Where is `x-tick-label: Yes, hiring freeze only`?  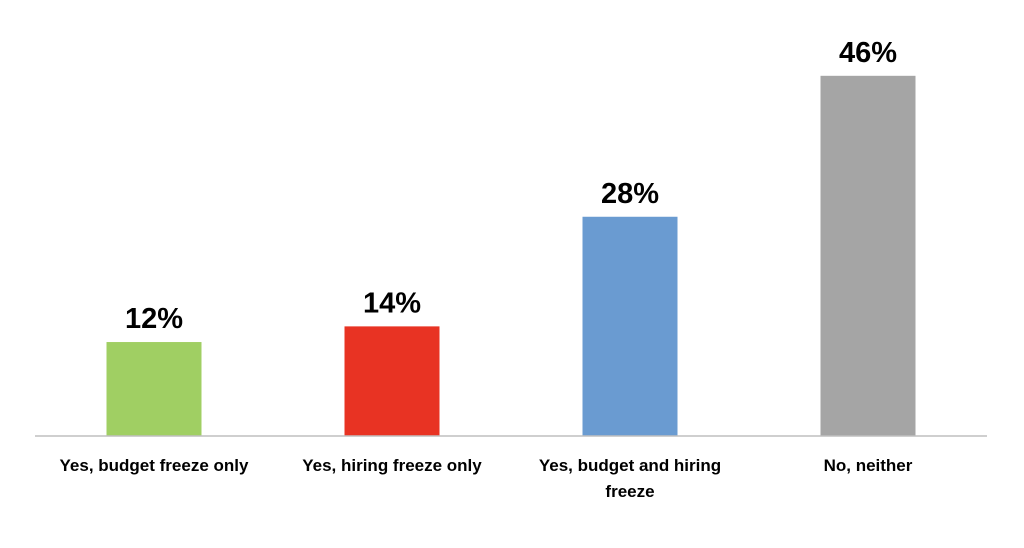 x-tick-label: Yes, hiring freeze only is located at coordinates (392, 465).